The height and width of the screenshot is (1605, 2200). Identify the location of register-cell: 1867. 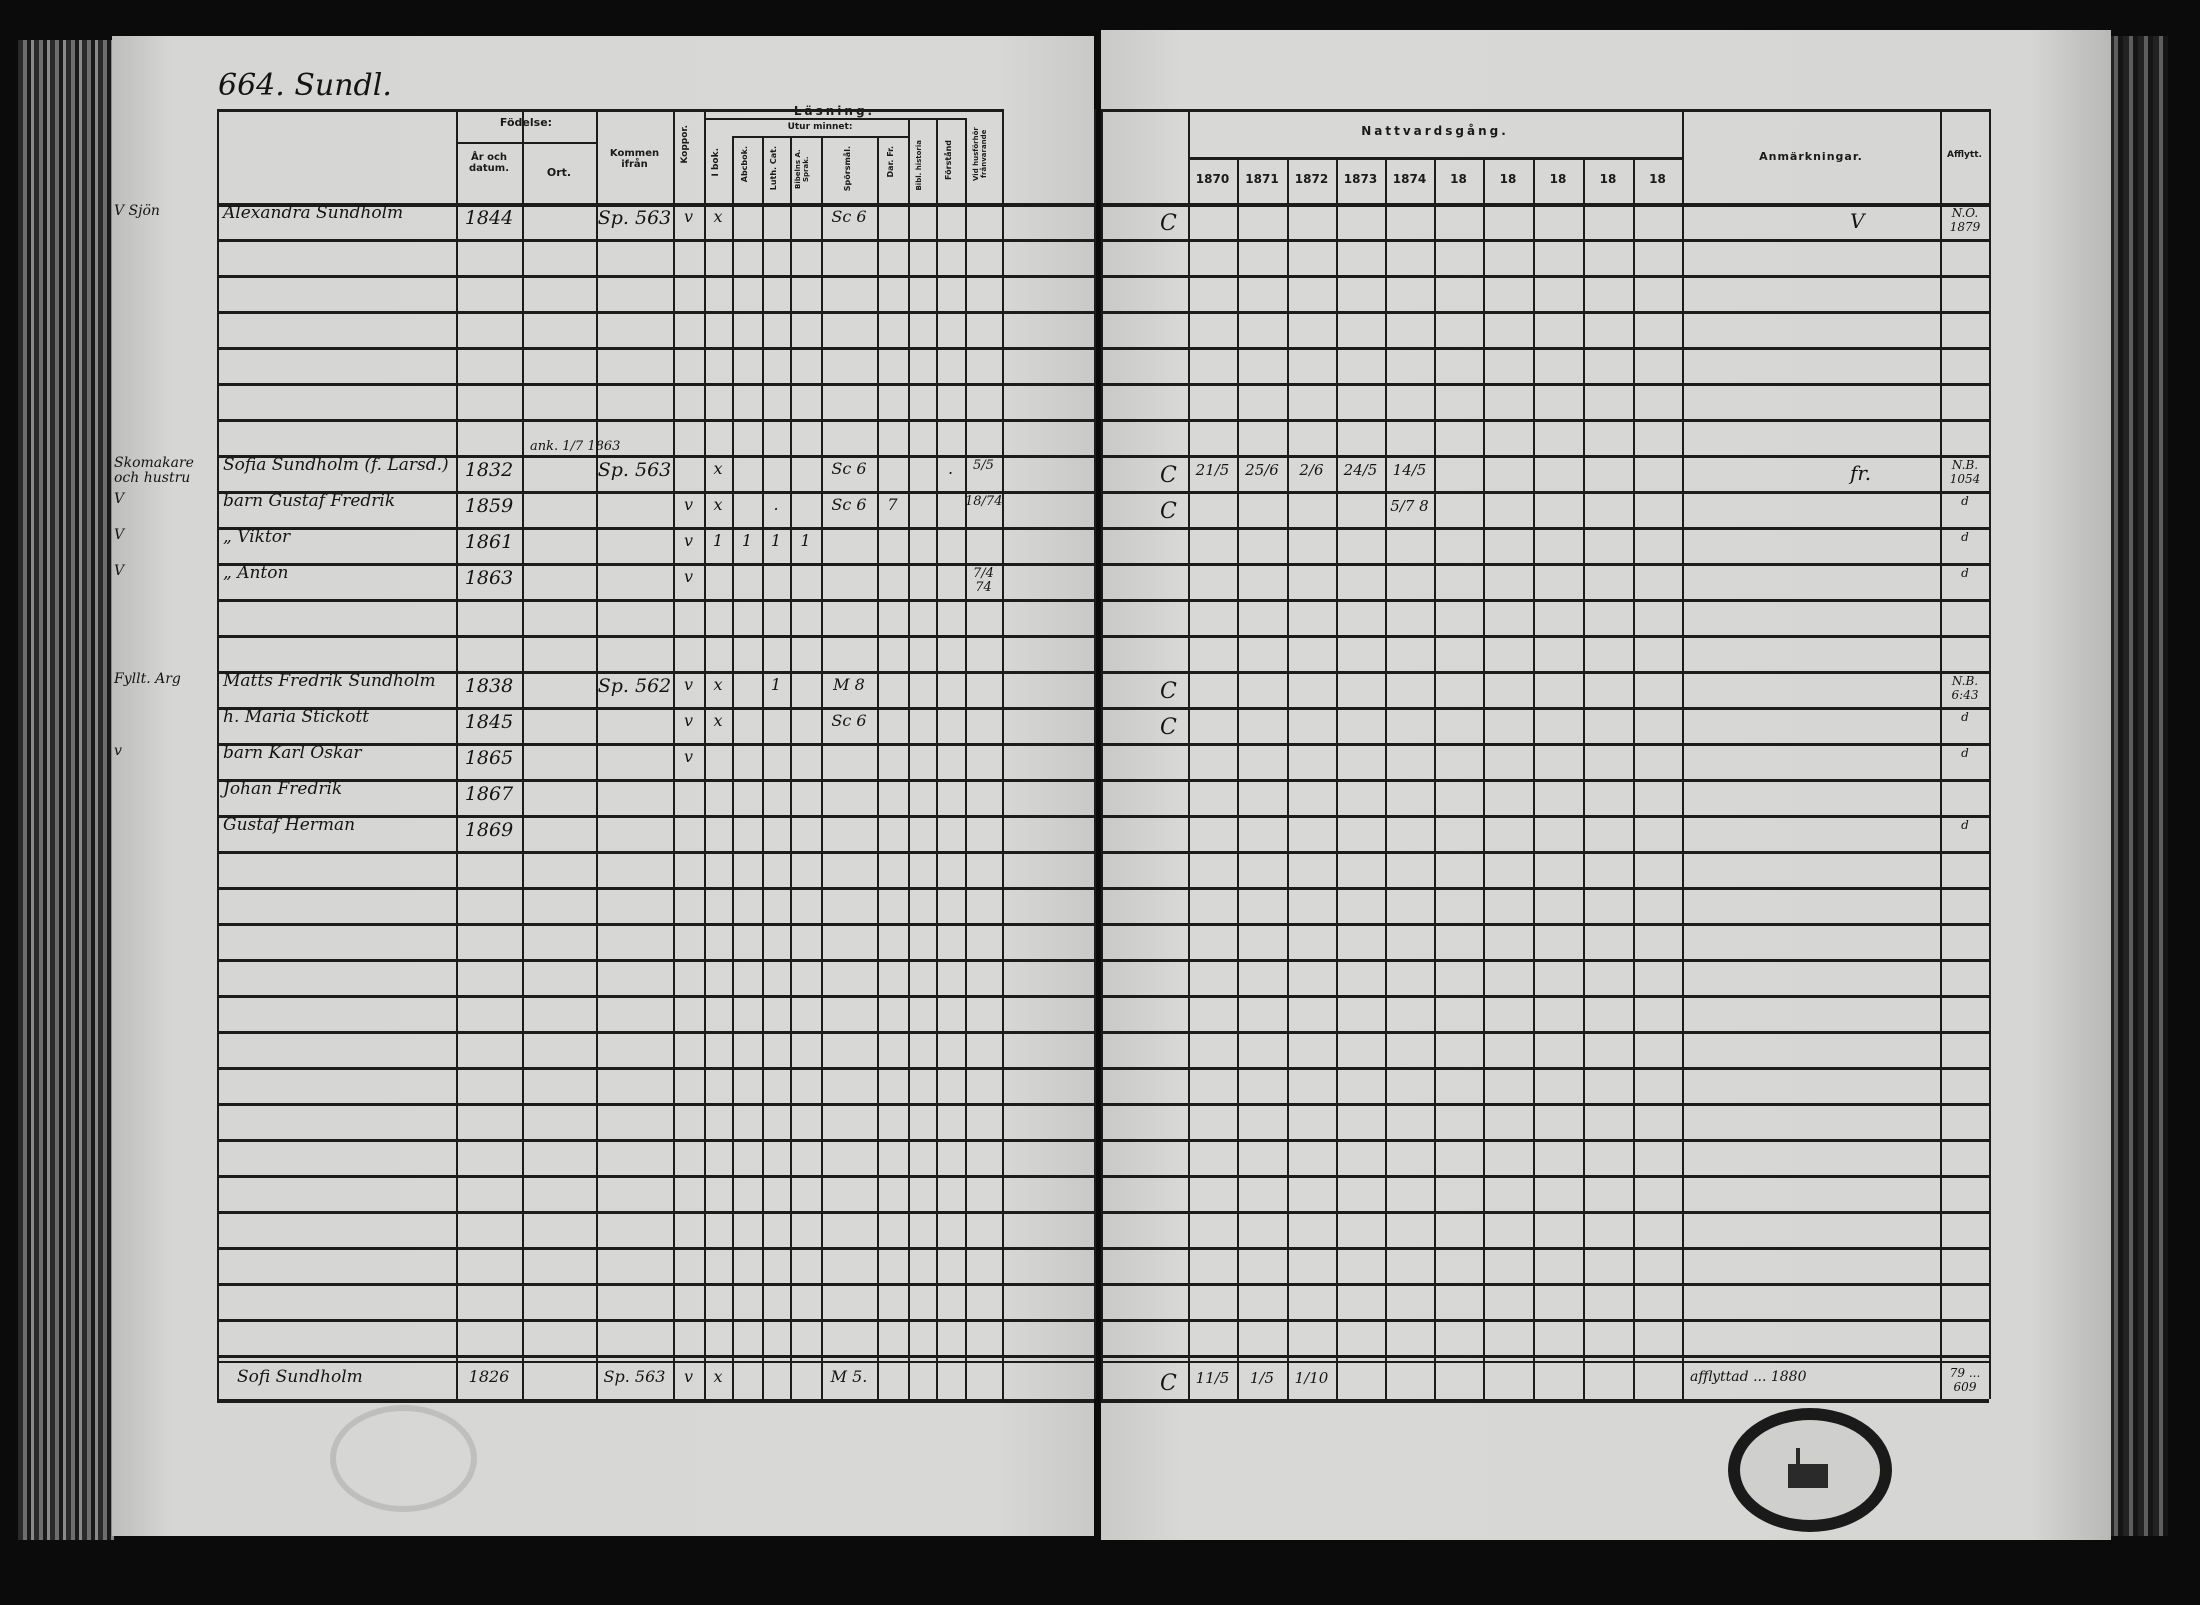
(489, 794).